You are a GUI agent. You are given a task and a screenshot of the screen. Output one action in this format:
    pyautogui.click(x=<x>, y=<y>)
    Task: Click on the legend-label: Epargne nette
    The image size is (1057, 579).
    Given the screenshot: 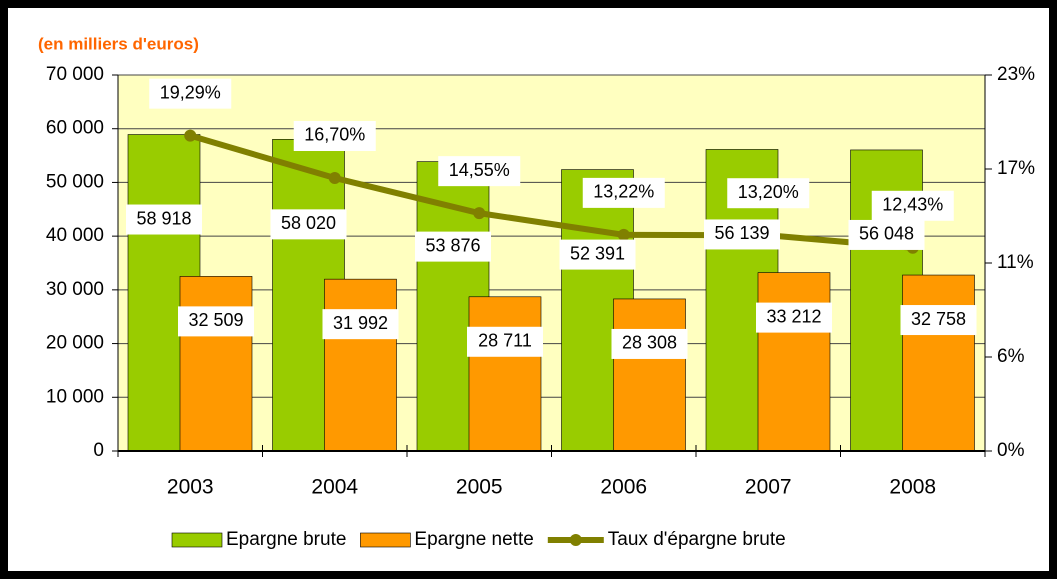 What is the action you would take?
    pyautogui.click(x=473, y=539)
    